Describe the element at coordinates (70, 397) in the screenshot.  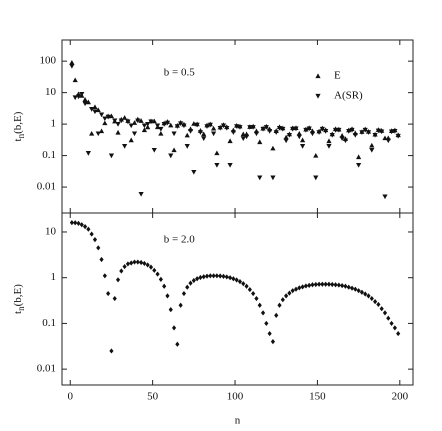
I see `x-tick-label: 0` at that location.